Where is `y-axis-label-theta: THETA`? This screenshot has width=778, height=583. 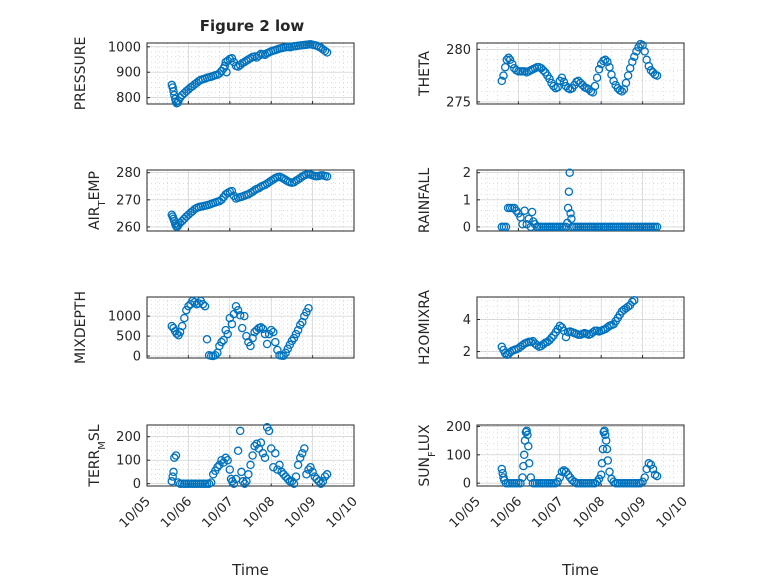 y-axis-label-theta: THETA is located at coordinates (425, 74).